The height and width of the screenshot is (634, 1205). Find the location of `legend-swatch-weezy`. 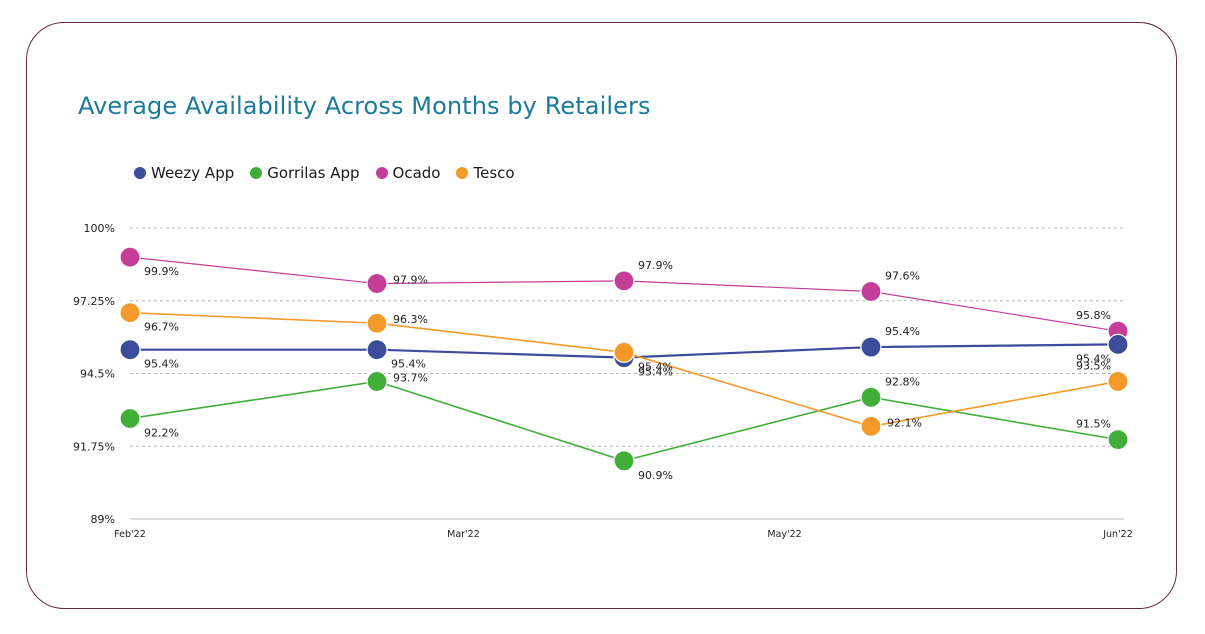

legend-swatch-weezy is located at coordinates (140, 173).